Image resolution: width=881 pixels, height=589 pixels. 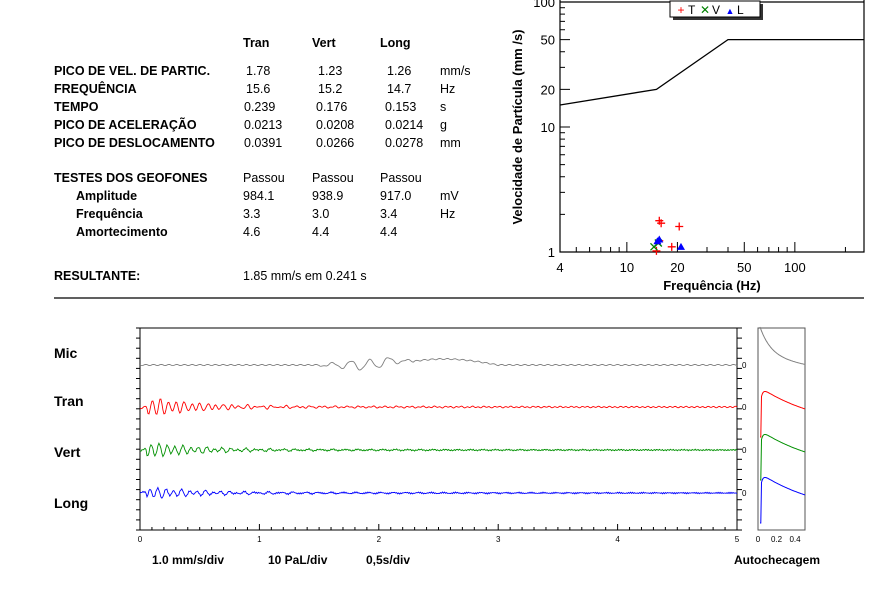 I want to click on row-value: 15.2, so click(x=330, y=89).